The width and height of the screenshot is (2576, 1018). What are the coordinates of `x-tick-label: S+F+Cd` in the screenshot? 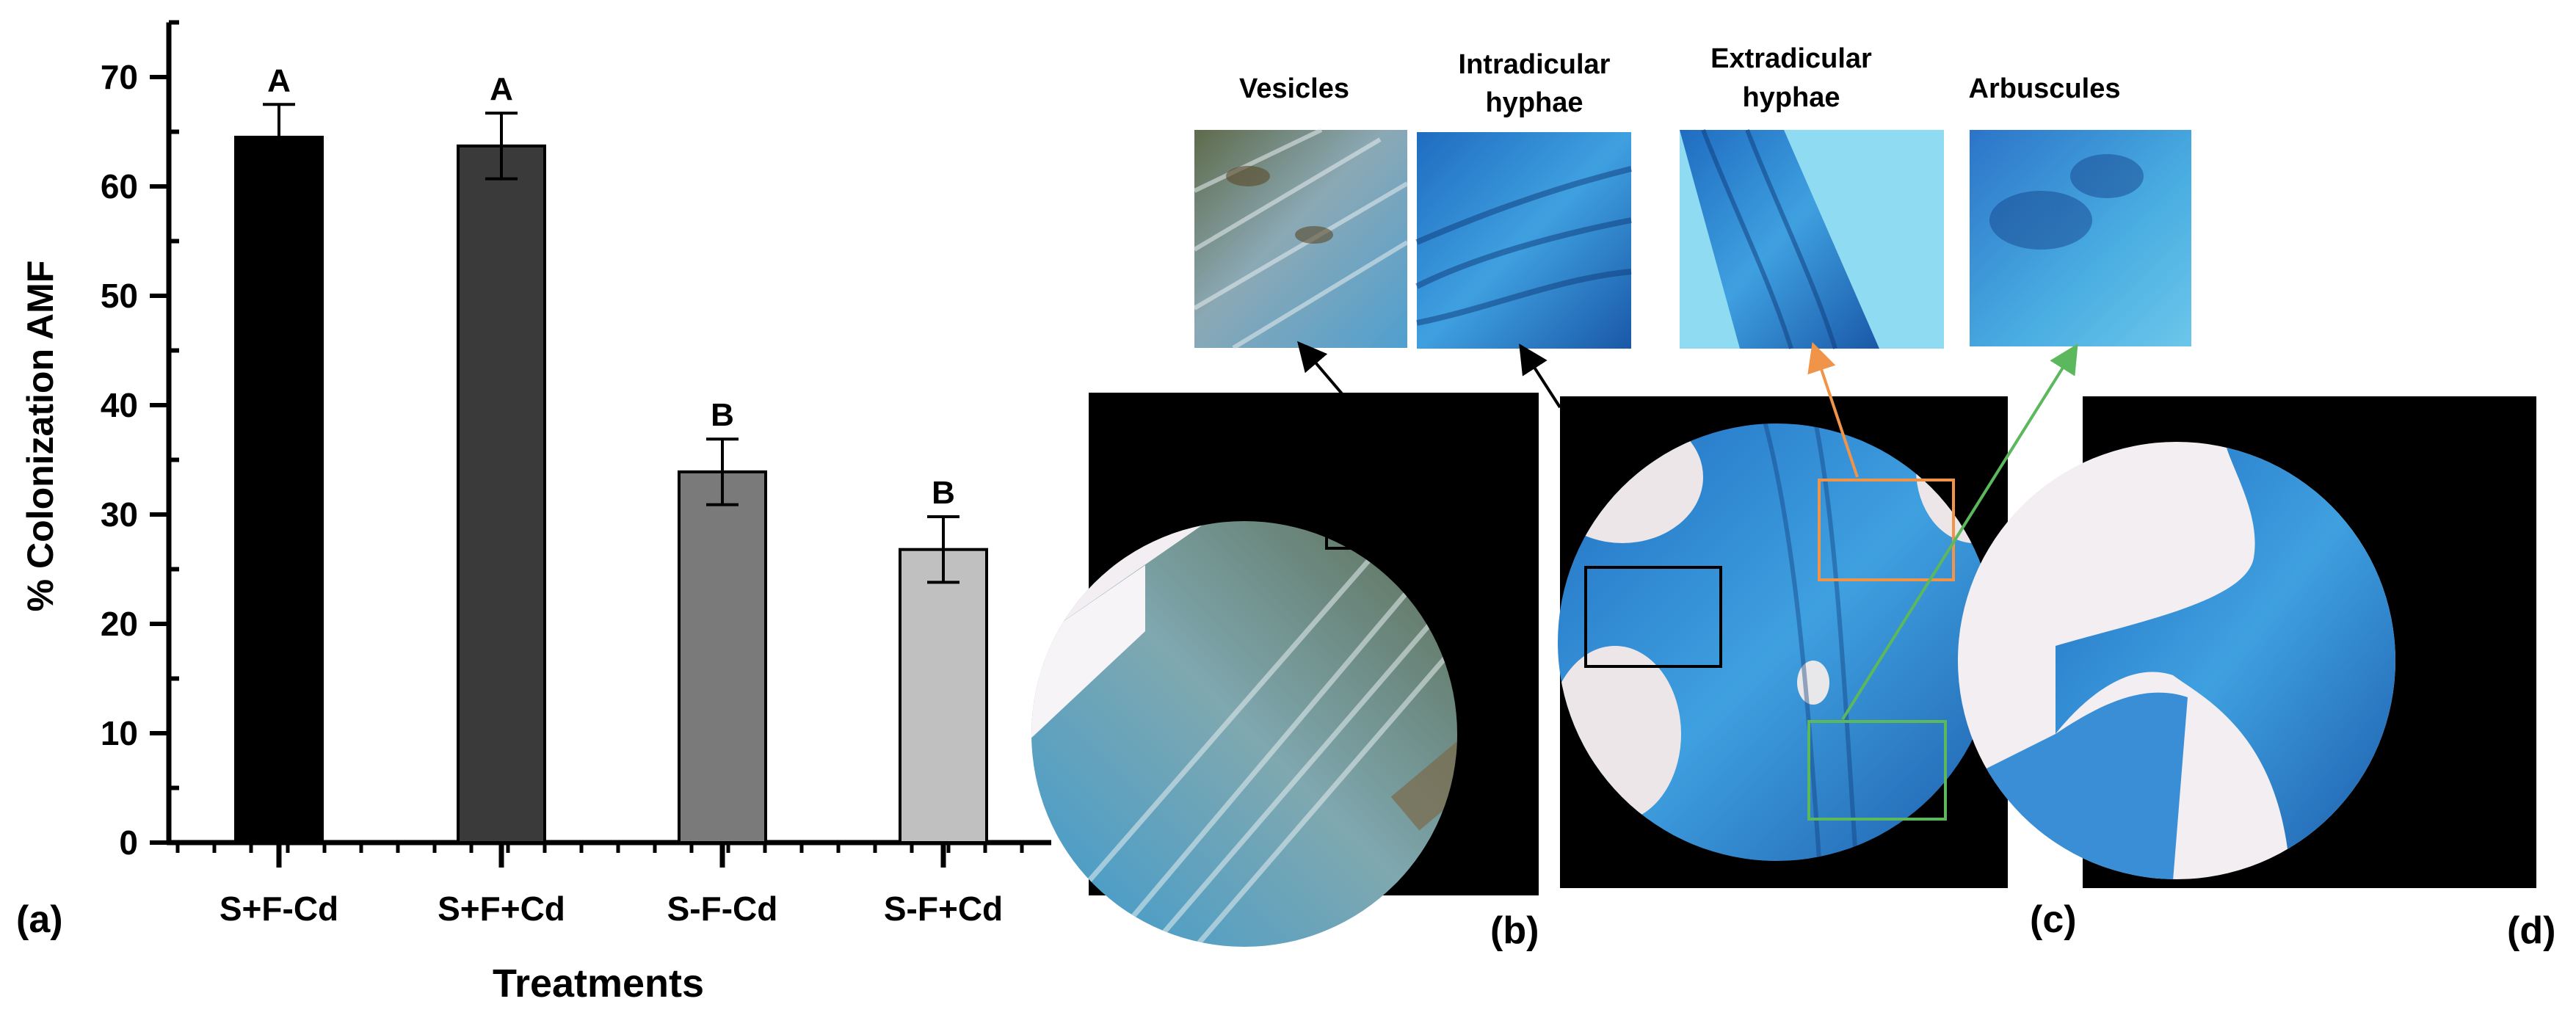 It's located at (502, 909).